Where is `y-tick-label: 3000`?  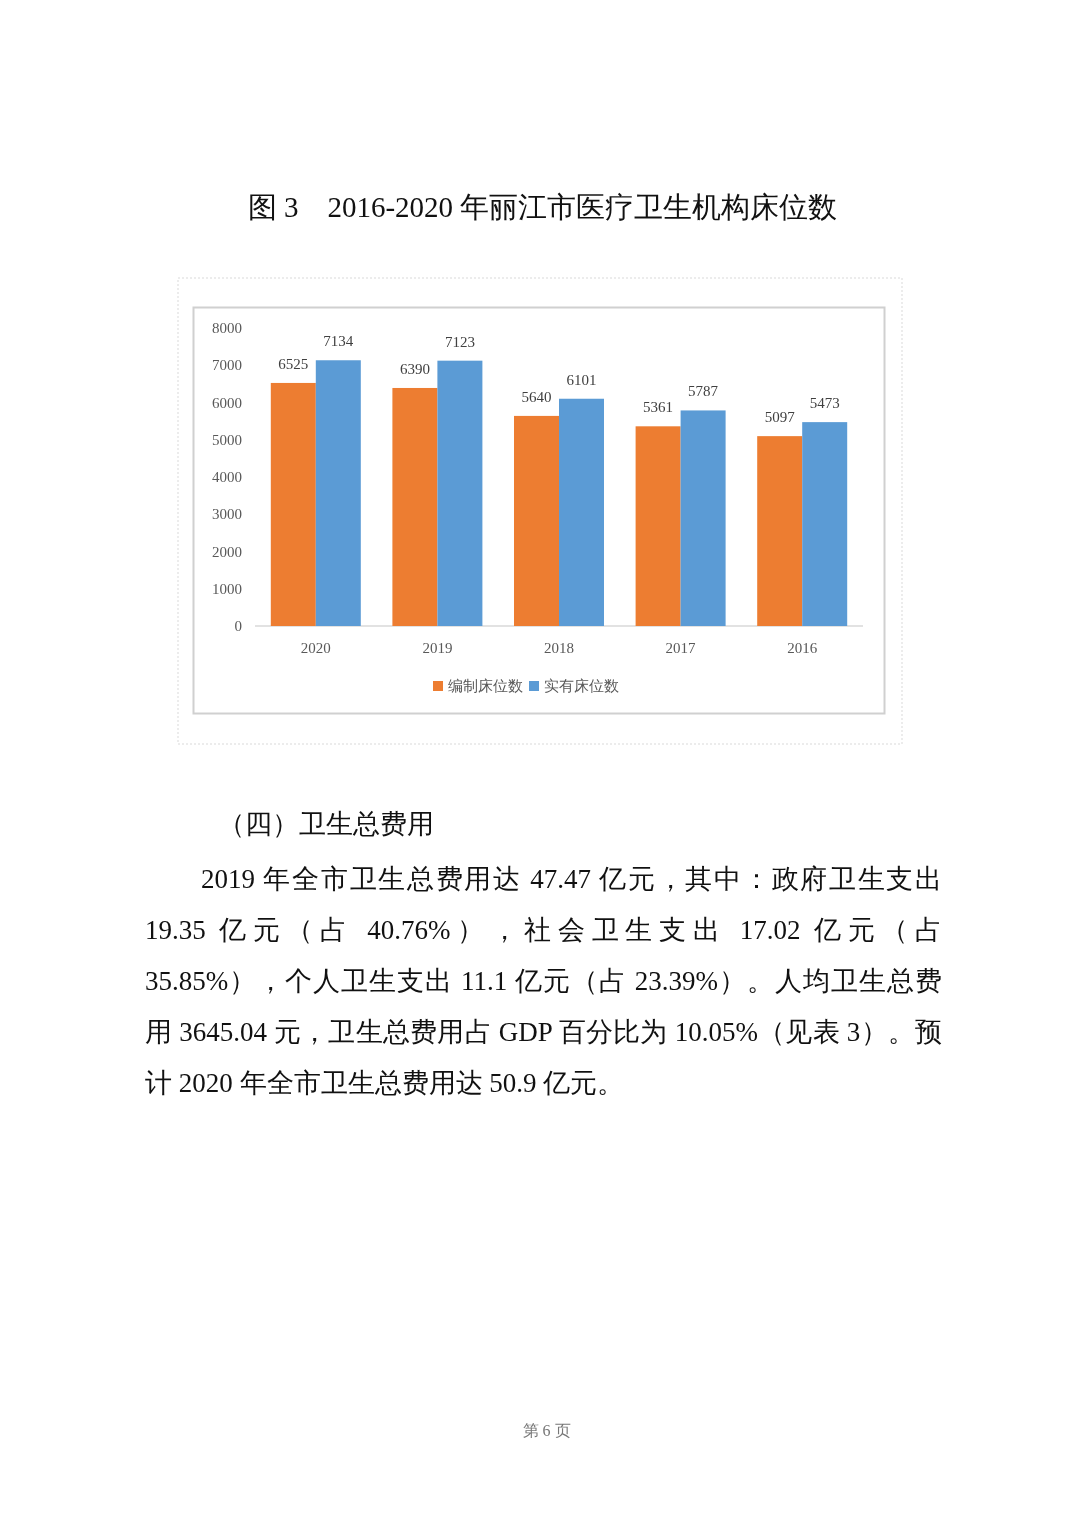 y-tick-label: 3000 is located at coordinates (227, 514).